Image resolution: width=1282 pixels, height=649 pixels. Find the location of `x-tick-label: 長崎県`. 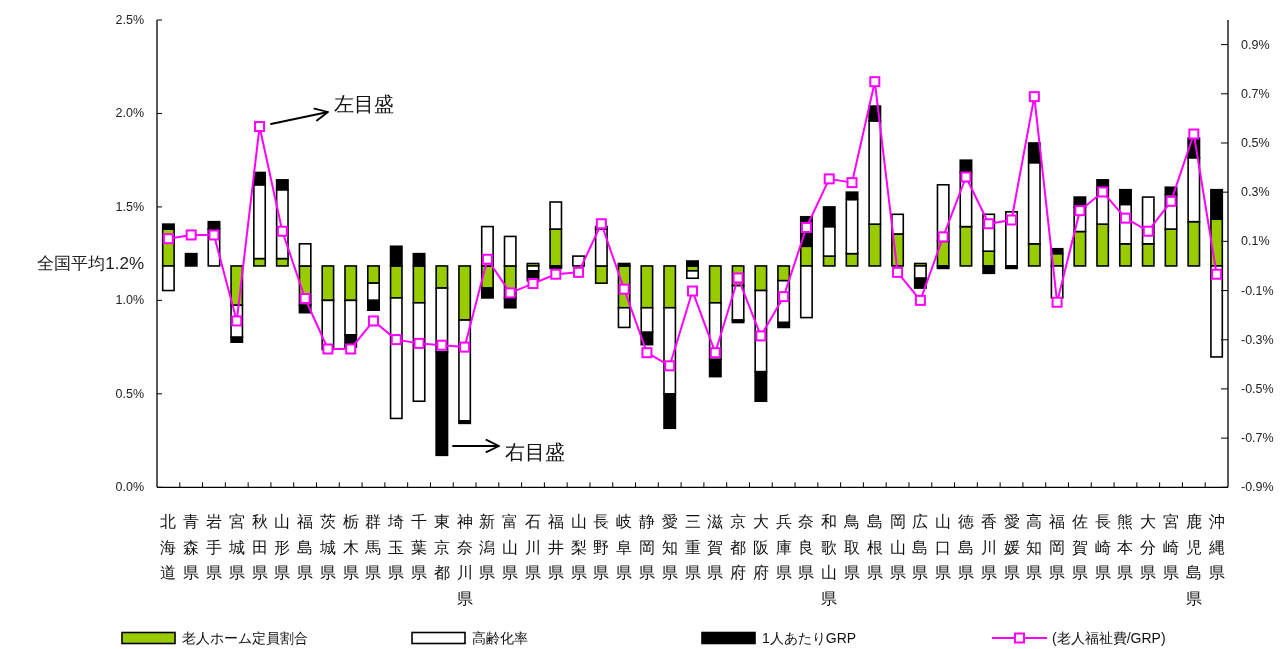

x-tick-label: 長崎県 is located at coordinates (1102, 547).